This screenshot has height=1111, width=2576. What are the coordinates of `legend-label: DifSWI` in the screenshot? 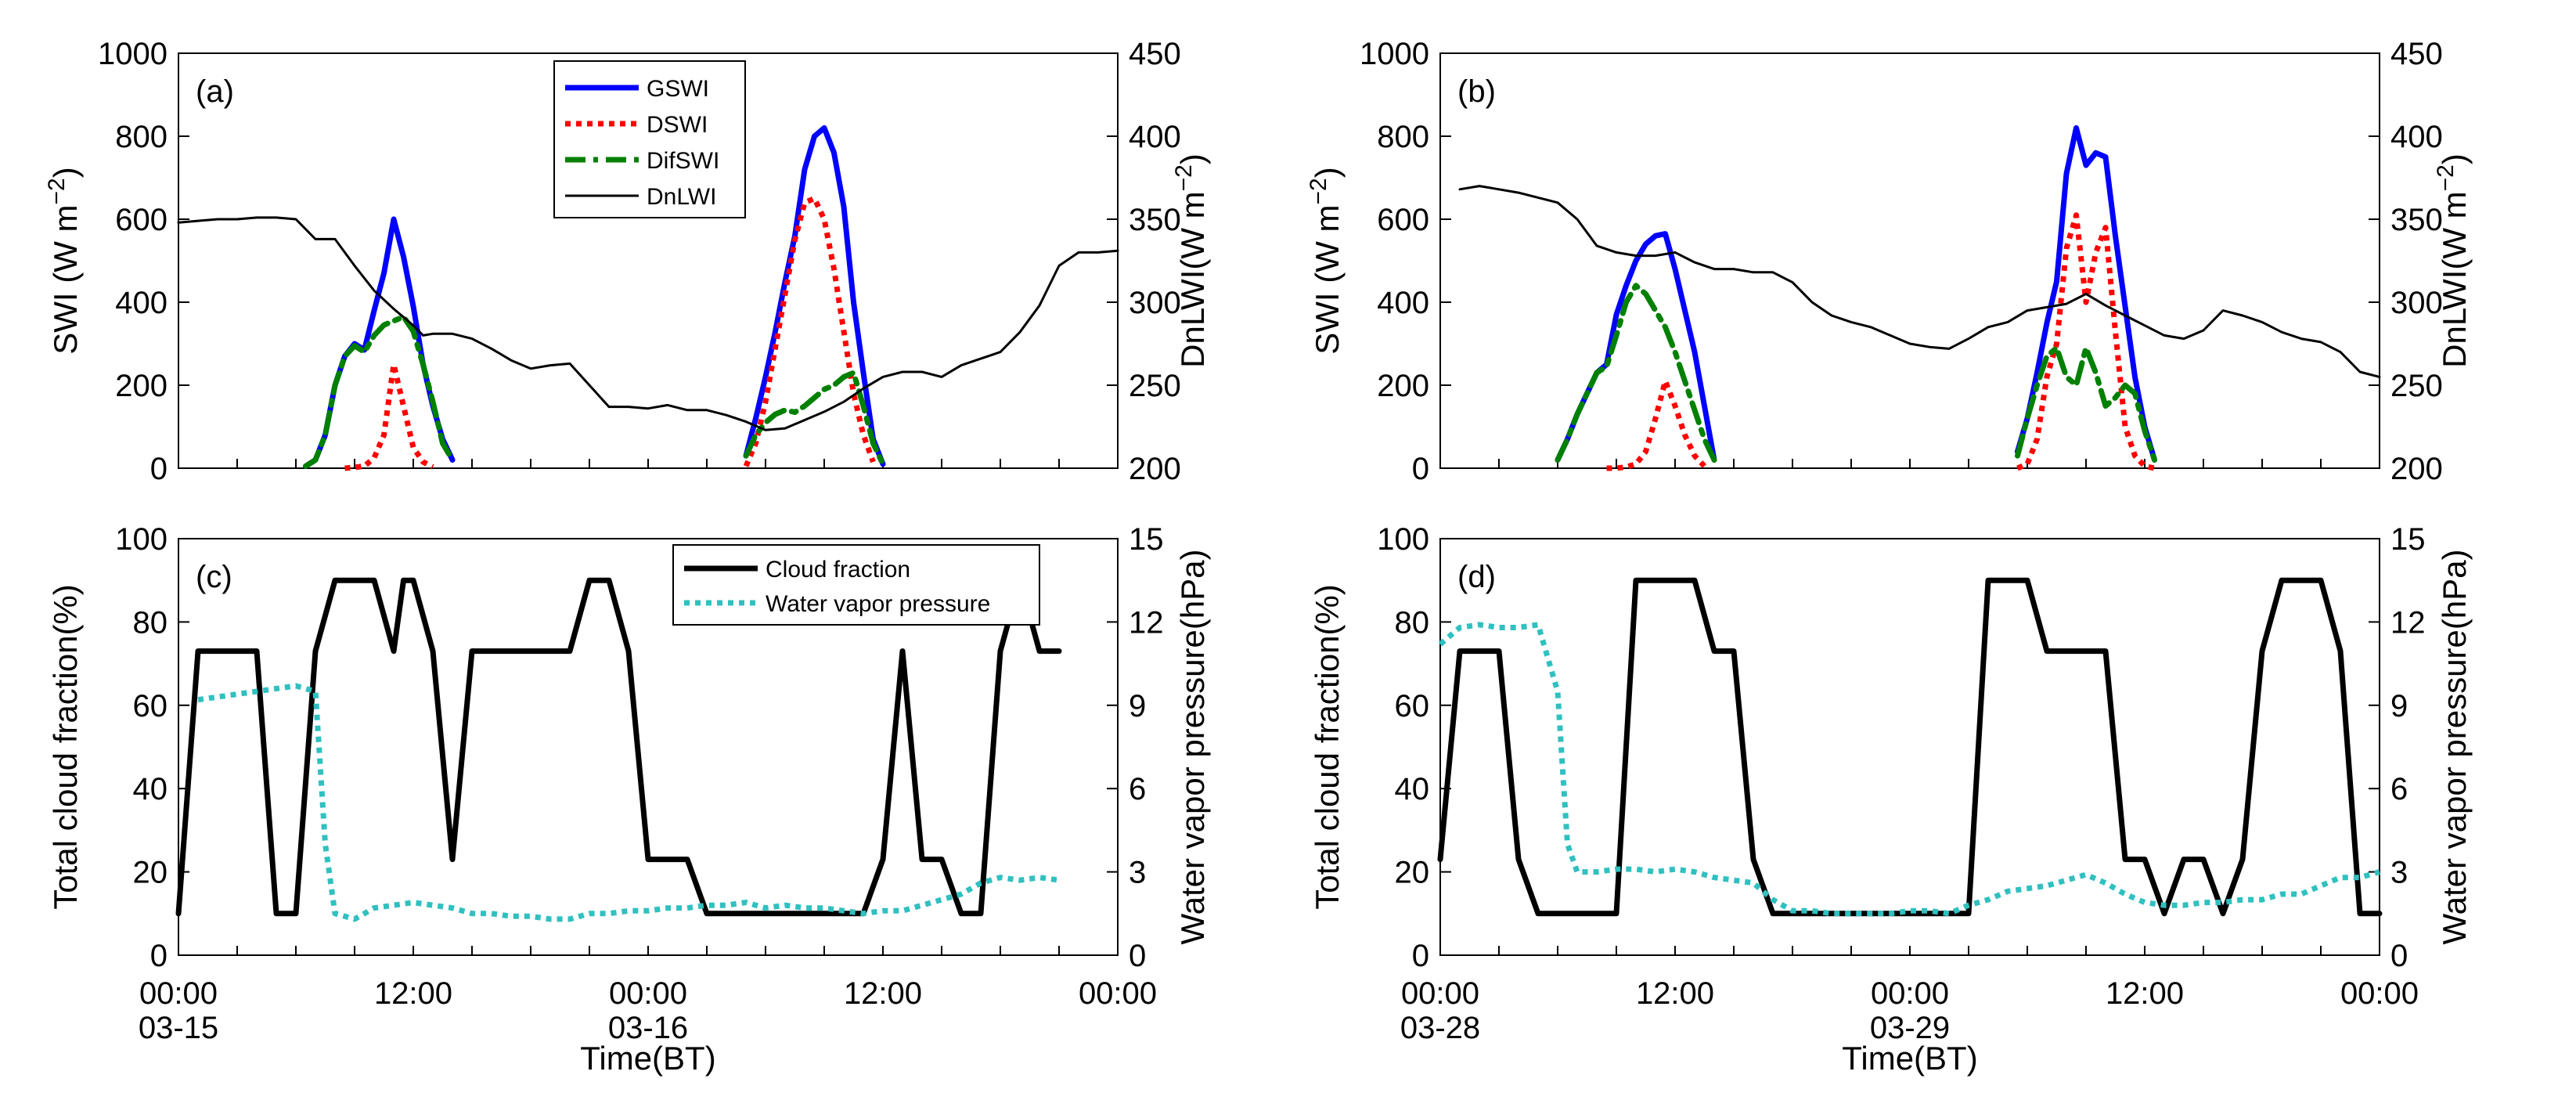 It's located at (683, 161).